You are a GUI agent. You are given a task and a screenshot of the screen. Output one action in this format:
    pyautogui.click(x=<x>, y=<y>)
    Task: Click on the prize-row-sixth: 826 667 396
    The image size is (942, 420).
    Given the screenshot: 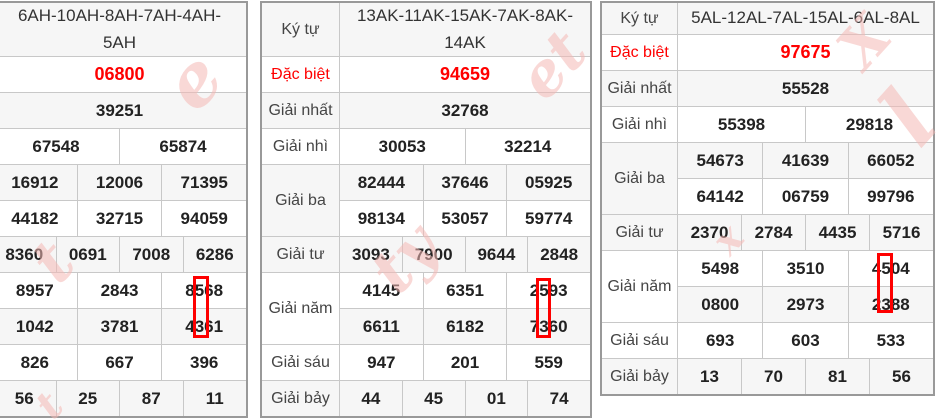 What is the action you would take?
    pyautogui.click(x=123, y=362)
    